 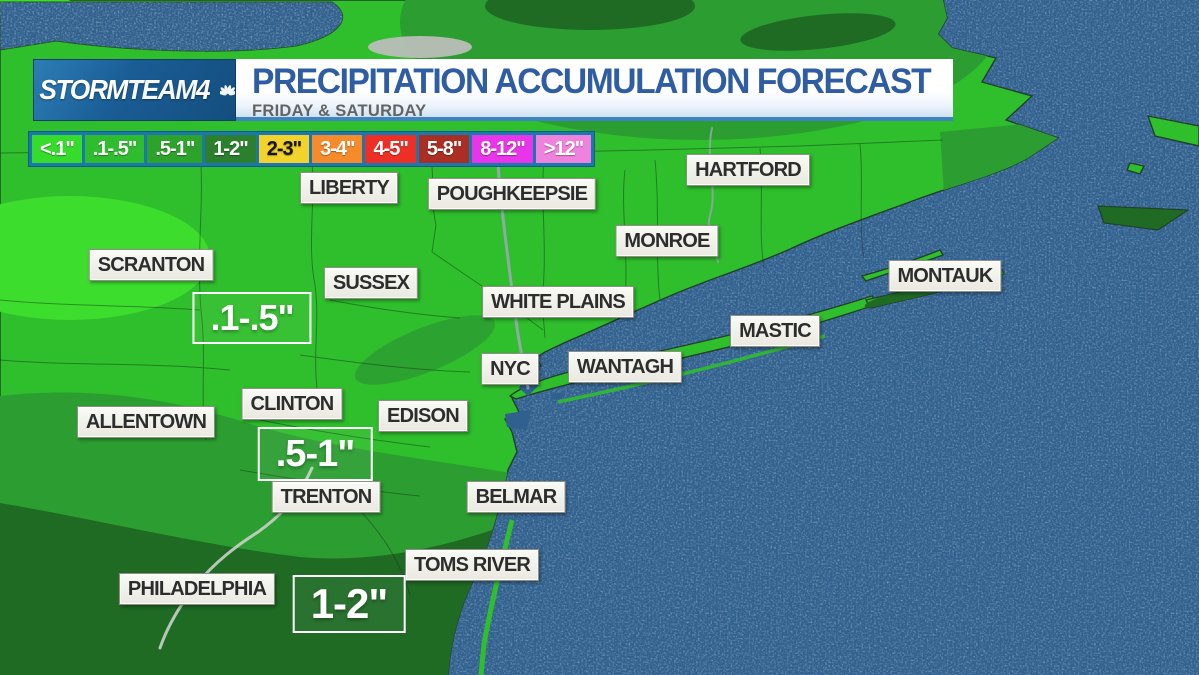 I want to click on zone-amount-label: 1-2", so click(x=349, y=604).